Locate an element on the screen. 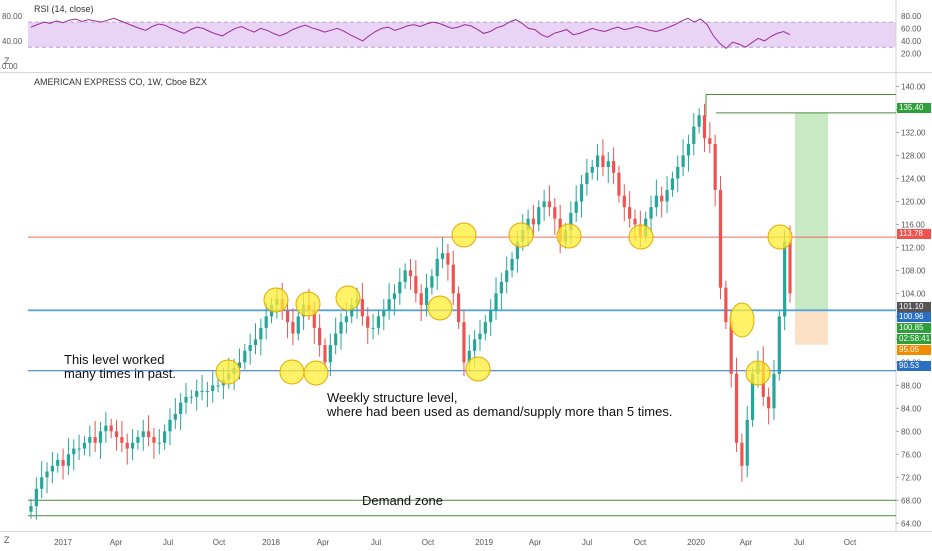  level-note-line2: many times in past. is located at coordinates (120, 373).